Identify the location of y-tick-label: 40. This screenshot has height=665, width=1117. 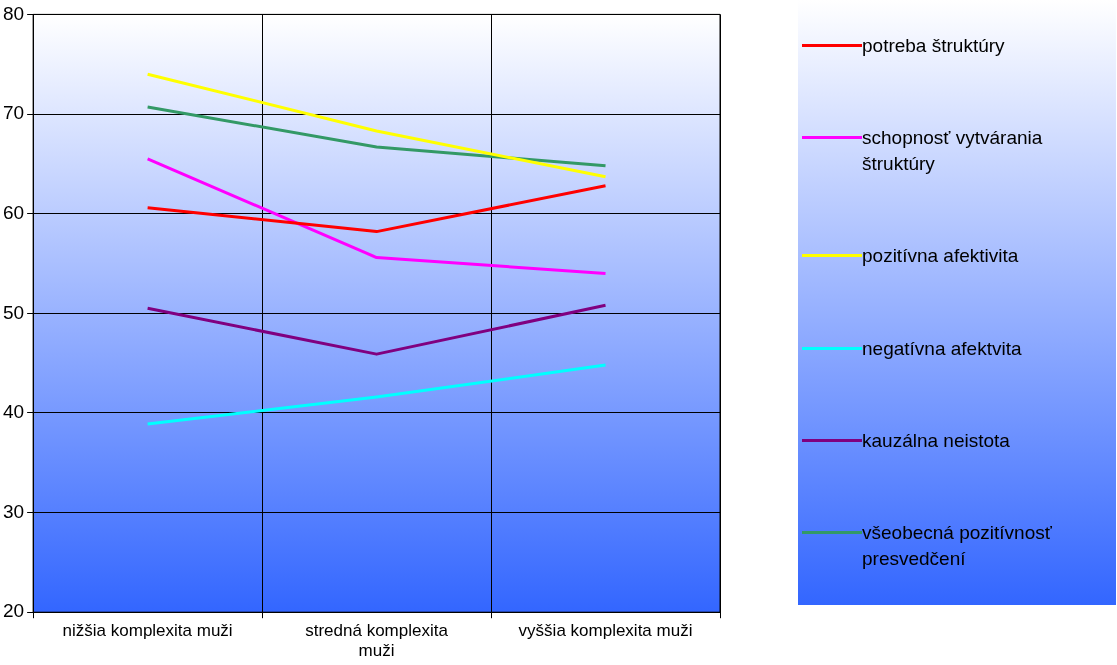
(13, 412).